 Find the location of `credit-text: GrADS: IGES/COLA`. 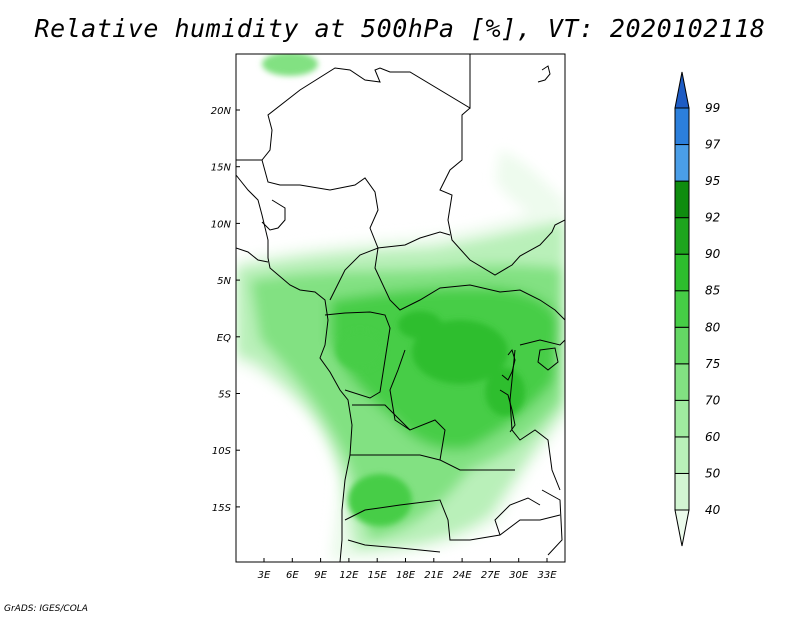

credit-text: GrADS: IGES/COLA is located at coordinates (46, 609).